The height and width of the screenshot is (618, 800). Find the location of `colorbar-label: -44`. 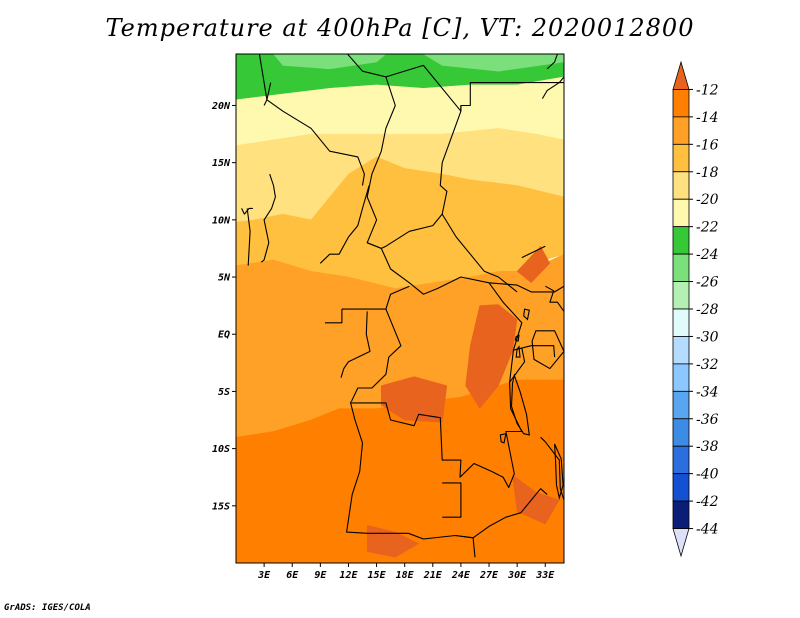

colorbar-label: -44 is located at coordinates (707, 530).